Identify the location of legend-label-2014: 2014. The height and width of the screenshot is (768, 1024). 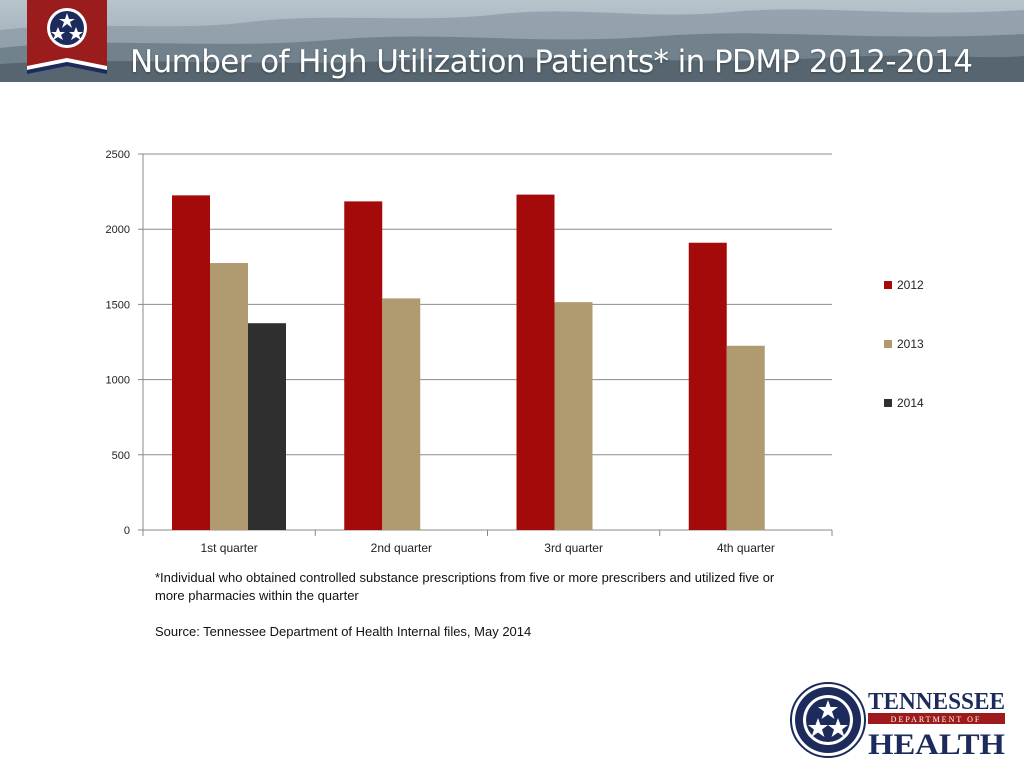
(910, 403).